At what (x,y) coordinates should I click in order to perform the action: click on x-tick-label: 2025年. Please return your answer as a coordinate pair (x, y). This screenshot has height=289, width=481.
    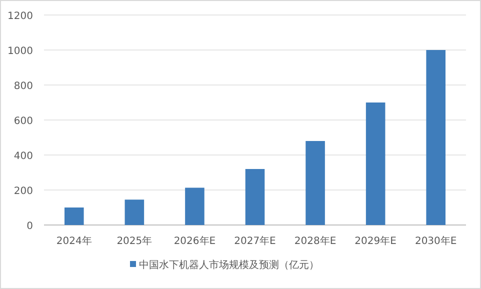
    Looking at the image, I should click on (134, 241).